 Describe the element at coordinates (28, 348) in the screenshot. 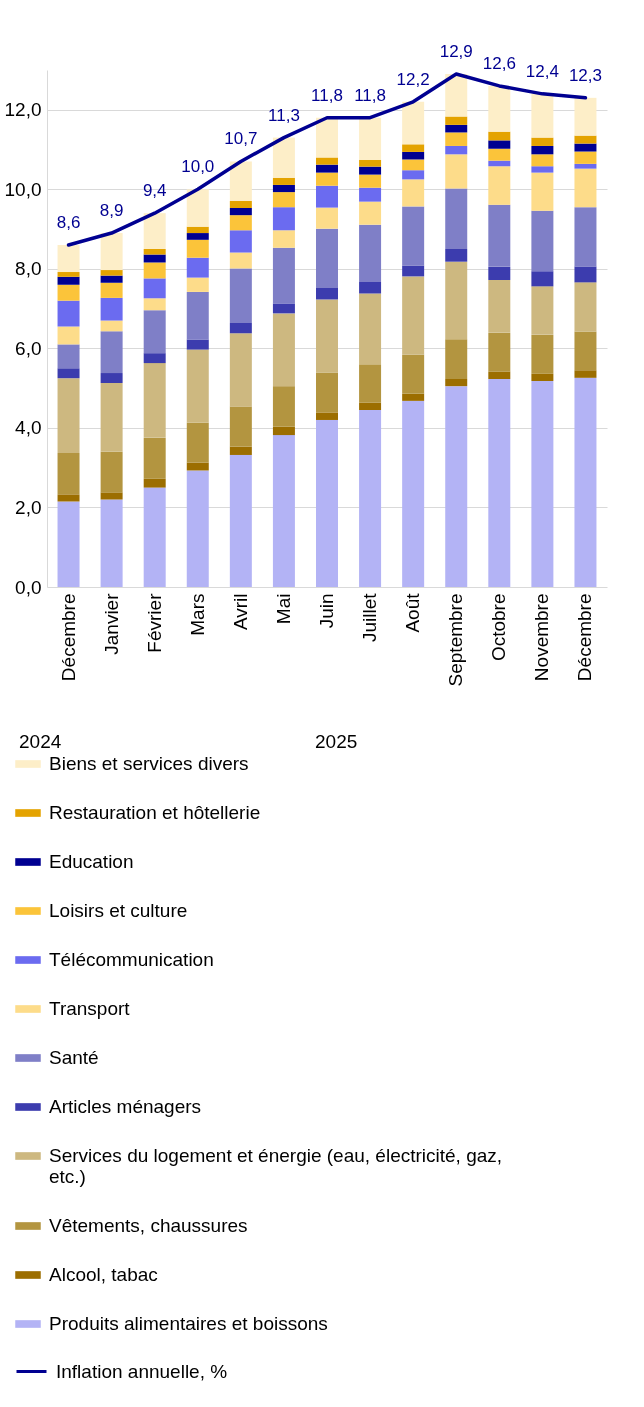

I see `y-tick-label: 6,0` at that location.